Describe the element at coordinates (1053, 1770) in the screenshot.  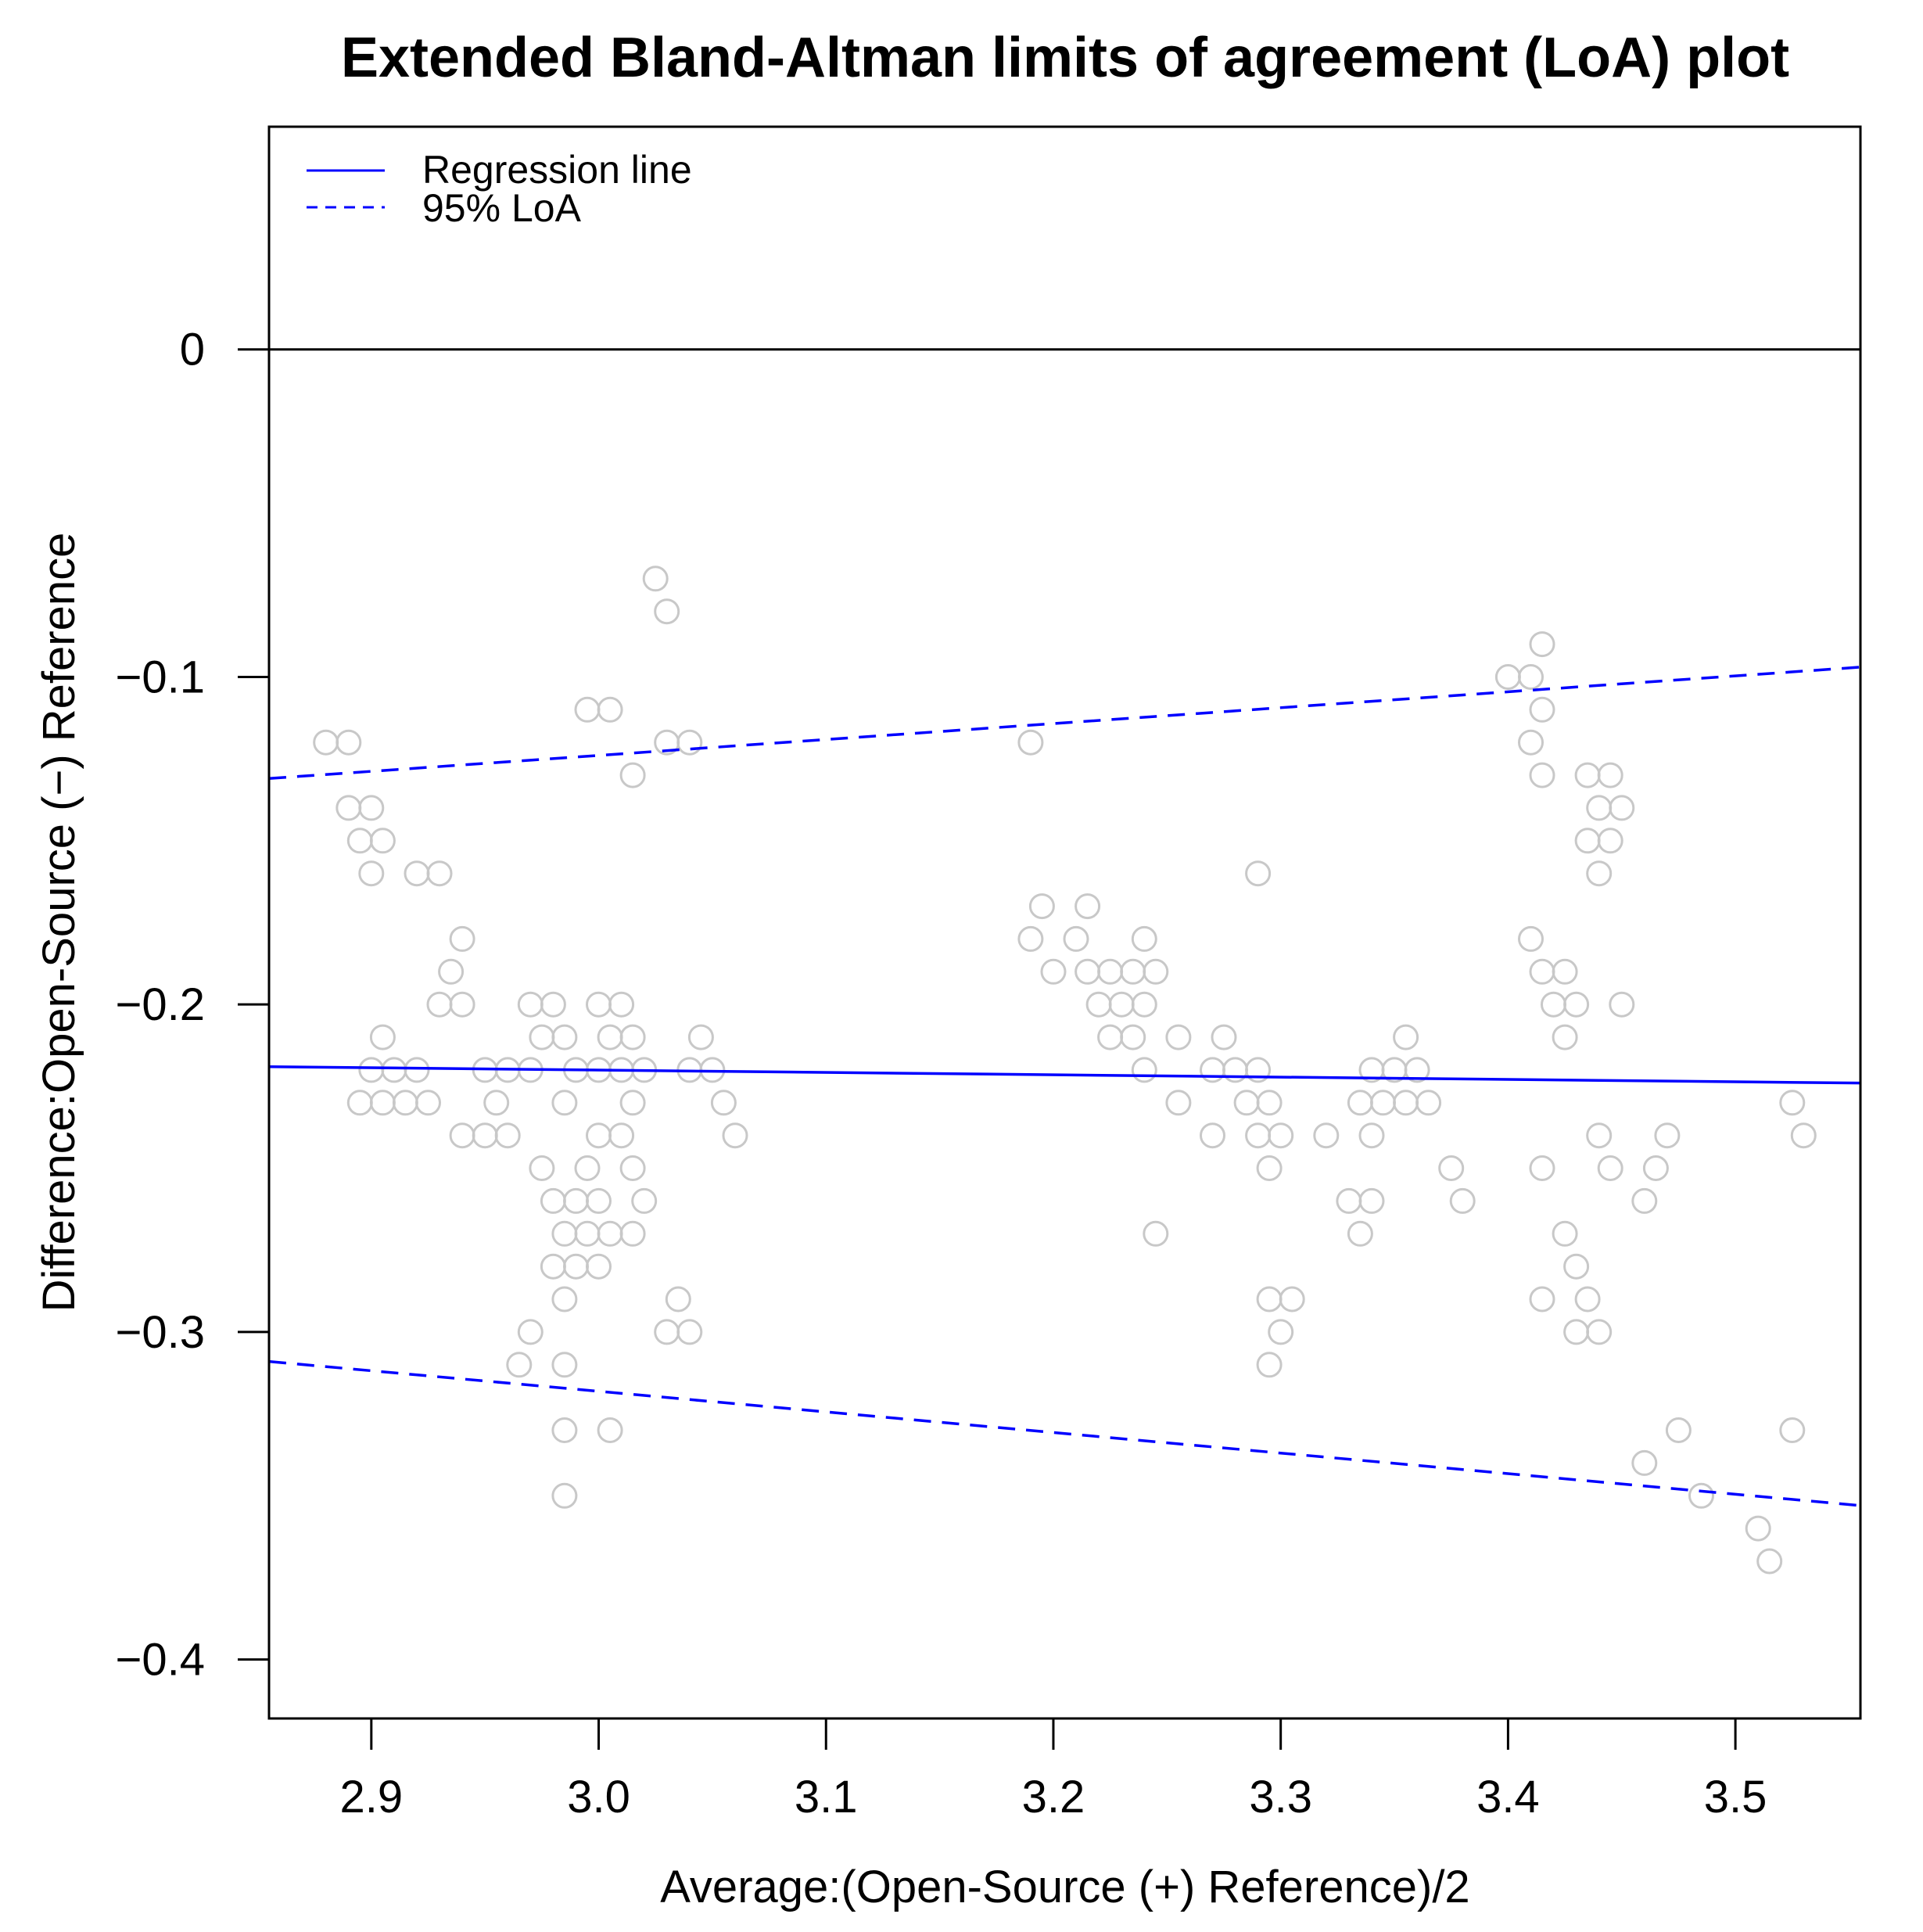
I see `x-axis: 2.9 3.0 3.1 3.2 3.3 3.4 3.5` at that location.